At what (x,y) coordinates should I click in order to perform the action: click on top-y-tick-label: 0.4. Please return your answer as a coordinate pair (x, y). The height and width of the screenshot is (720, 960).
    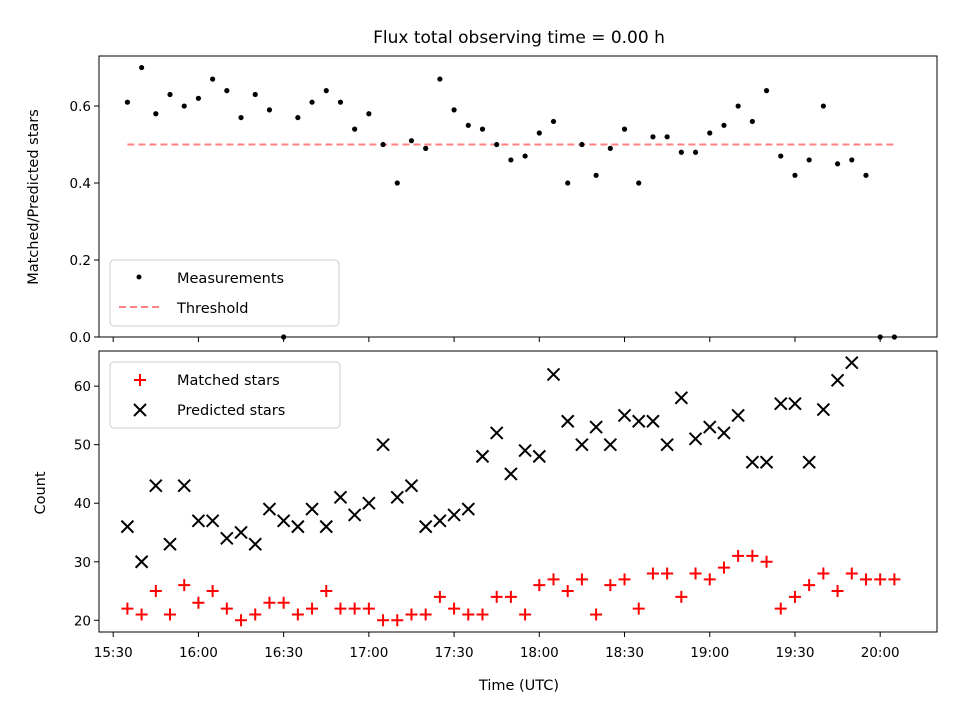
    Looking at the image, I should click on (80, 184).